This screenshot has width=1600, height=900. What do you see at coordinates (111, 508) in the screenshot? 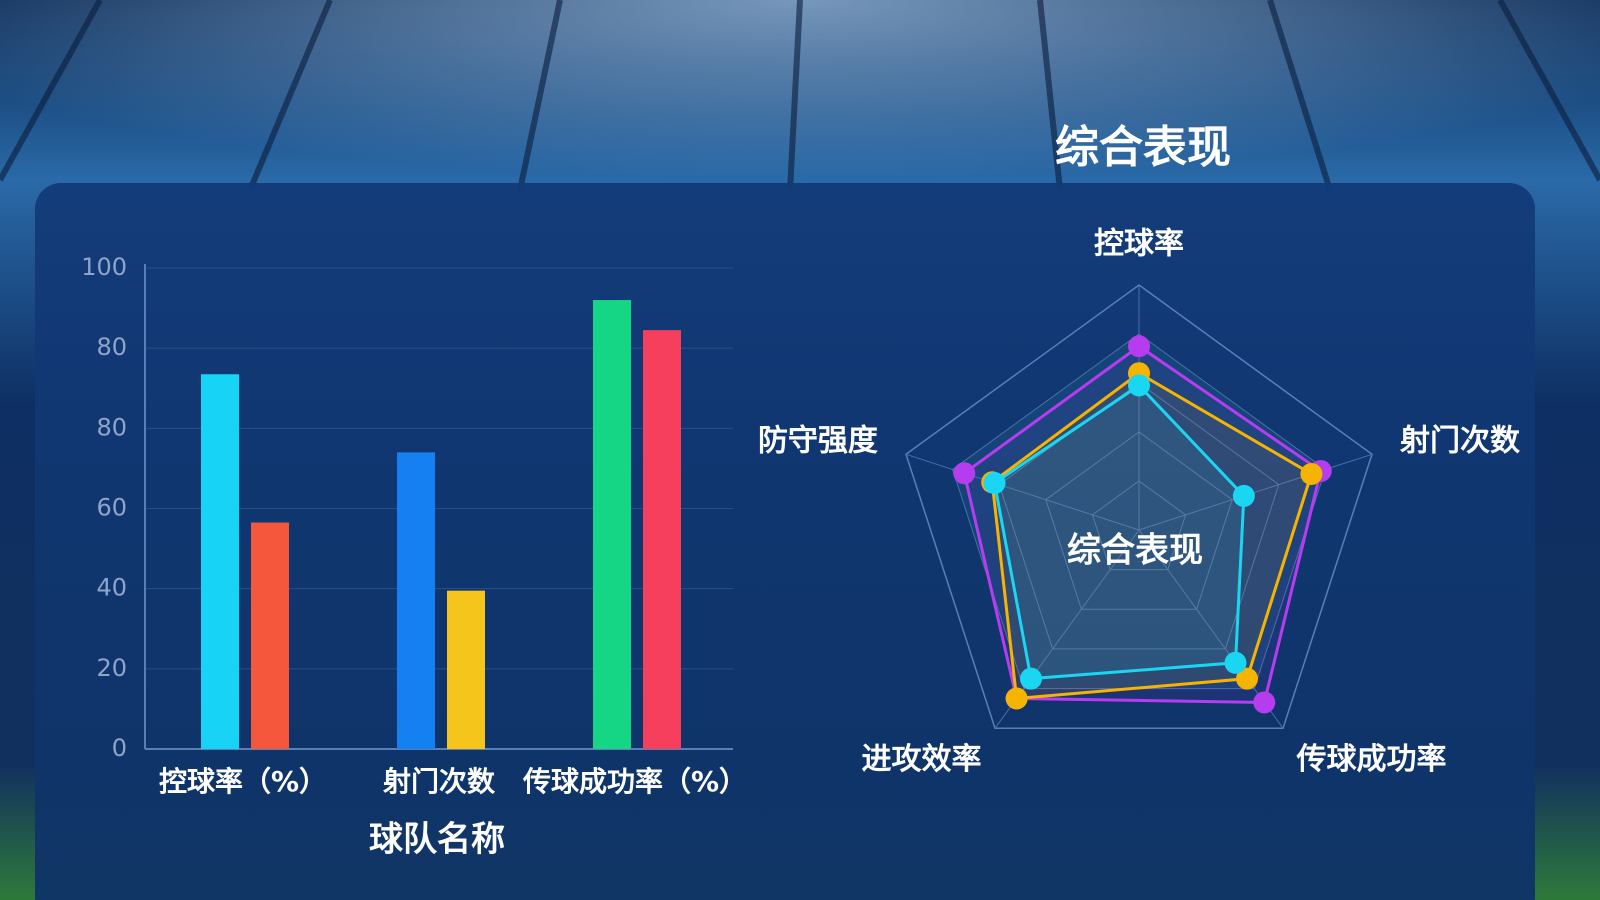
I see `y-tick-label: 60` at bounding box center [111, 508].